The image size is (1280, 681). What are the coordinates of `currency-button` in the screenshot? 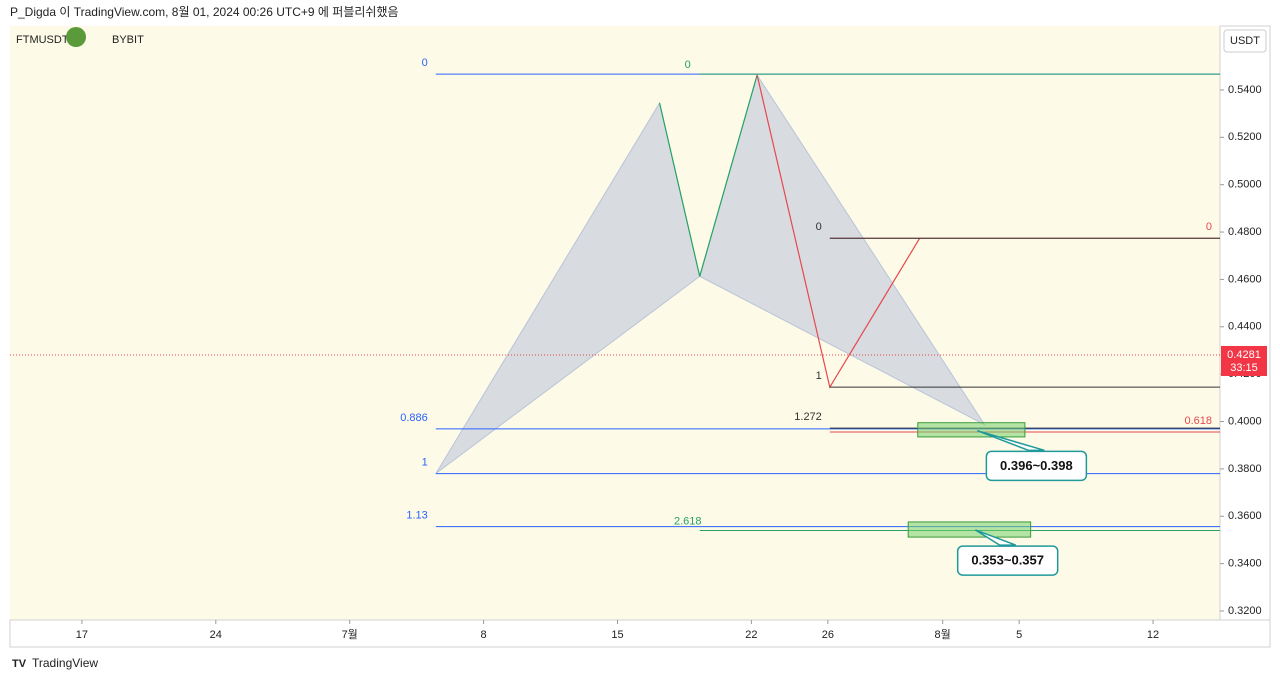 It's located at (1245, 41).